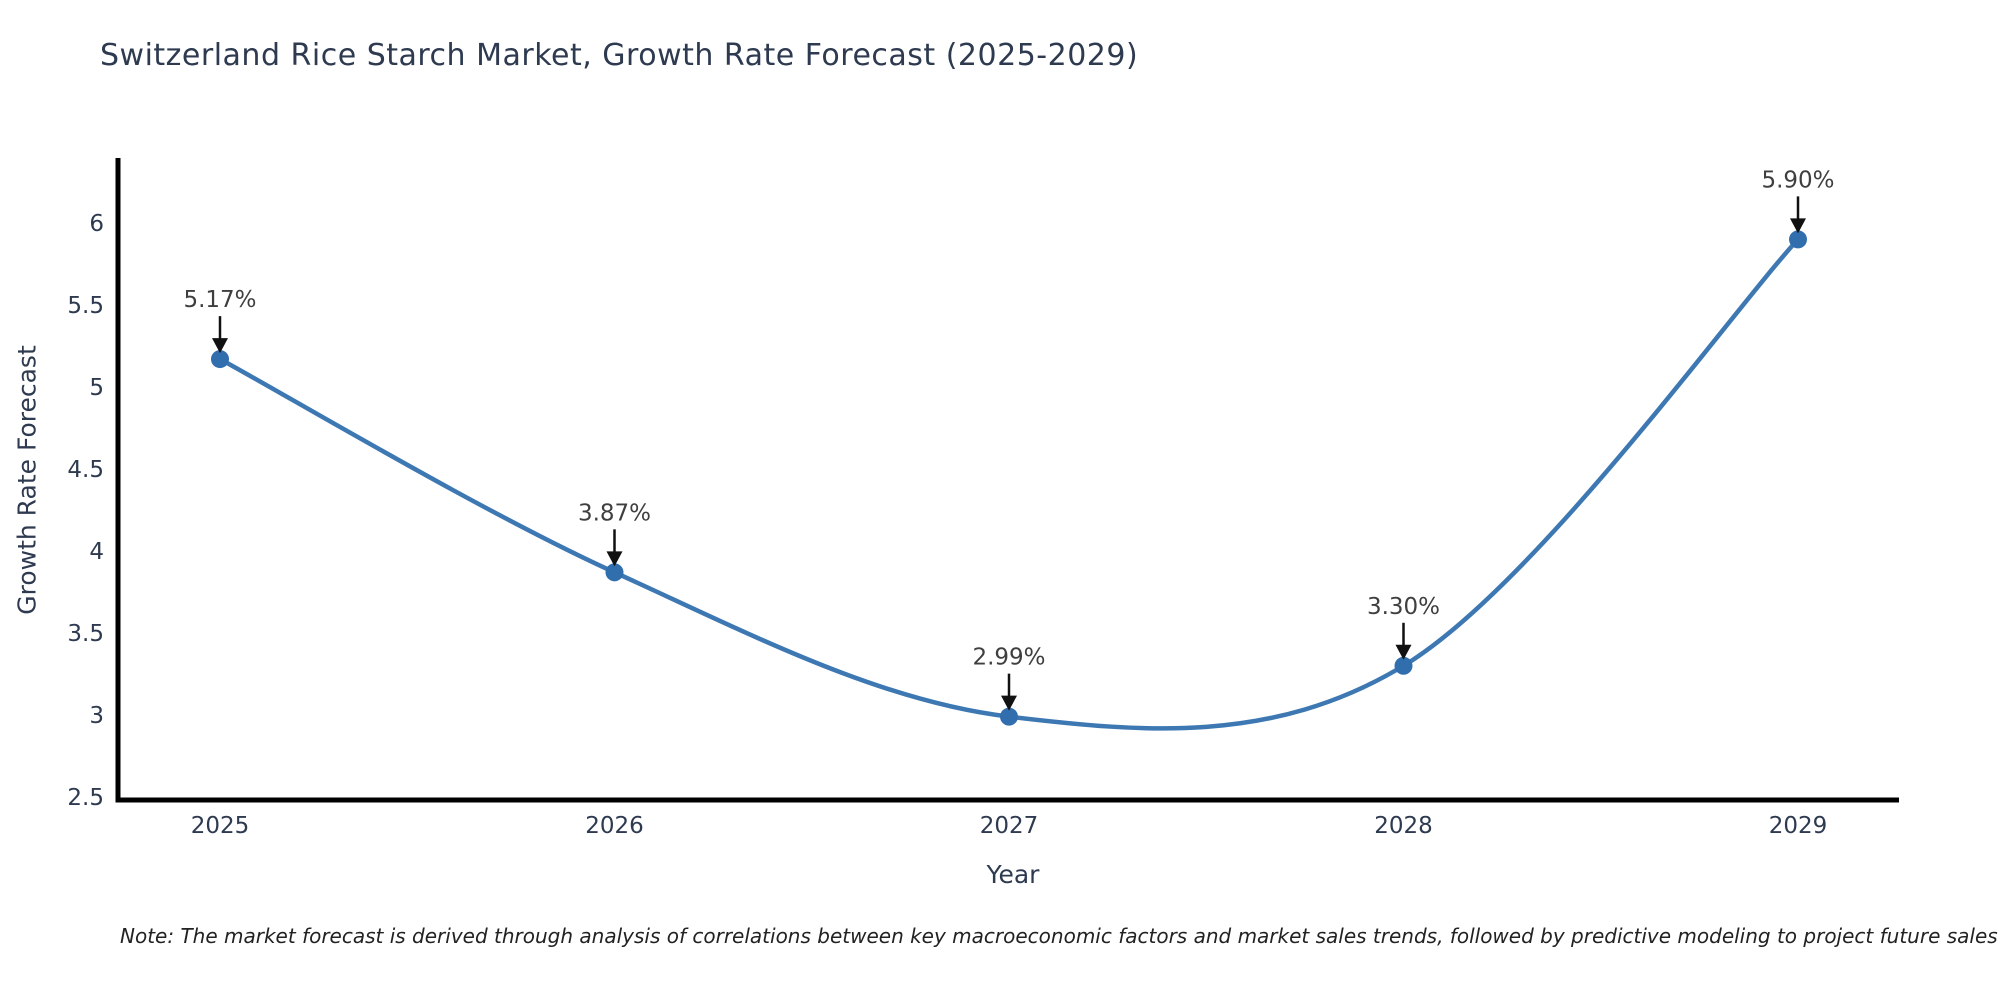  What do you see at coordinates (1009, 716) in the screenshot?
I see `data-point-2027` at bounding box center [1009, 716].